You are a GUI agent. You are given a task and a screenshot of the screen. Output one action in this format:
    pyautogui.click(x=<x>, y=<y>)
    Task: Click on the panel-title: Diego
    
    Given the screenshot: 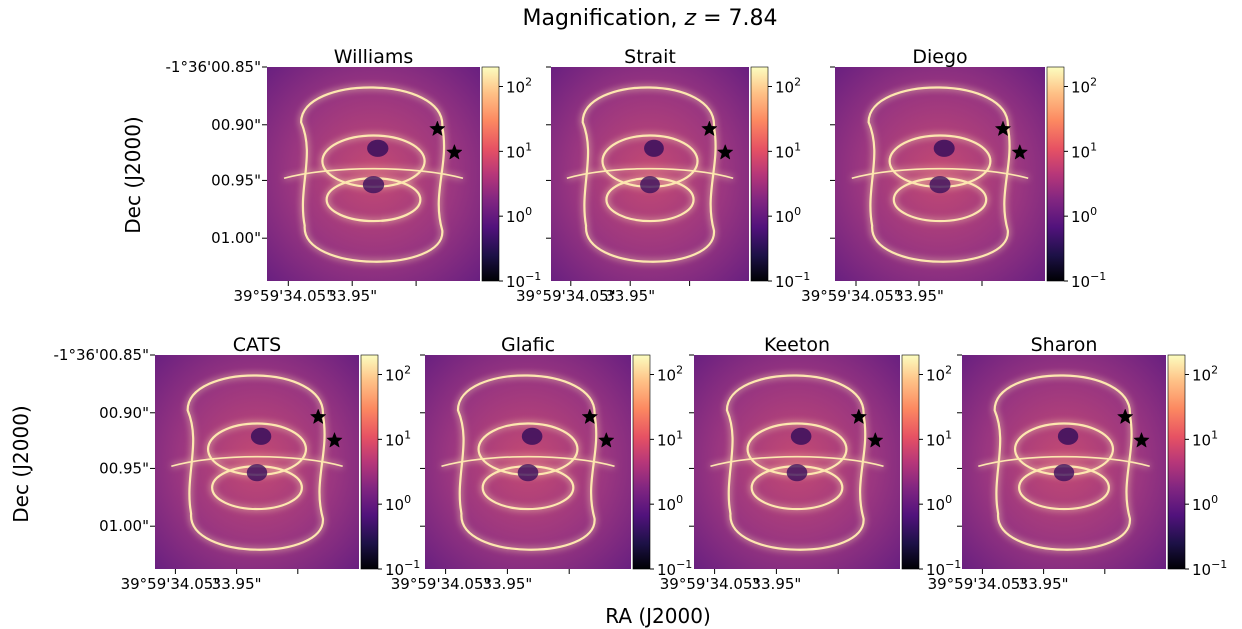 What is the action you would take?
    pyautogui.click(x=939, y=57)
    